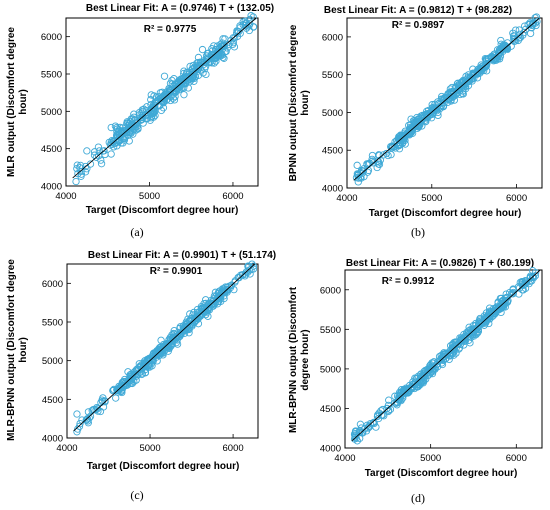 The width and height of the screenshot is (550, 510). Describe the element at coordinates (346, 198) in the screenshot. I see `x-tick-label: 4000` at that location.